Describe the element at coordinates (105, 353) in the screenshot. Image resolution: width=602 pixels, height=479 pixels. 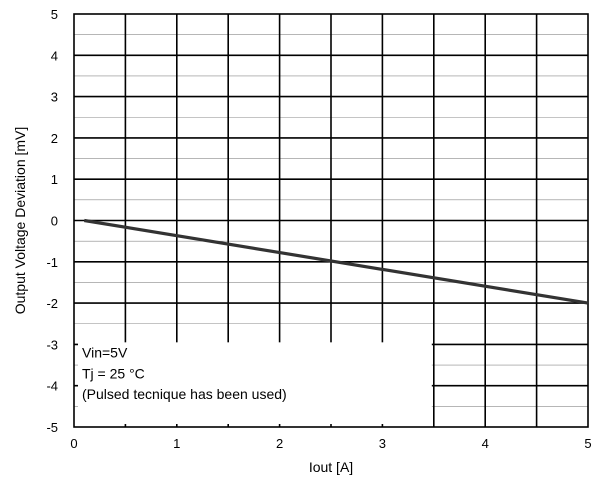
I see `annotation-vin: Vin=5V` at that location.